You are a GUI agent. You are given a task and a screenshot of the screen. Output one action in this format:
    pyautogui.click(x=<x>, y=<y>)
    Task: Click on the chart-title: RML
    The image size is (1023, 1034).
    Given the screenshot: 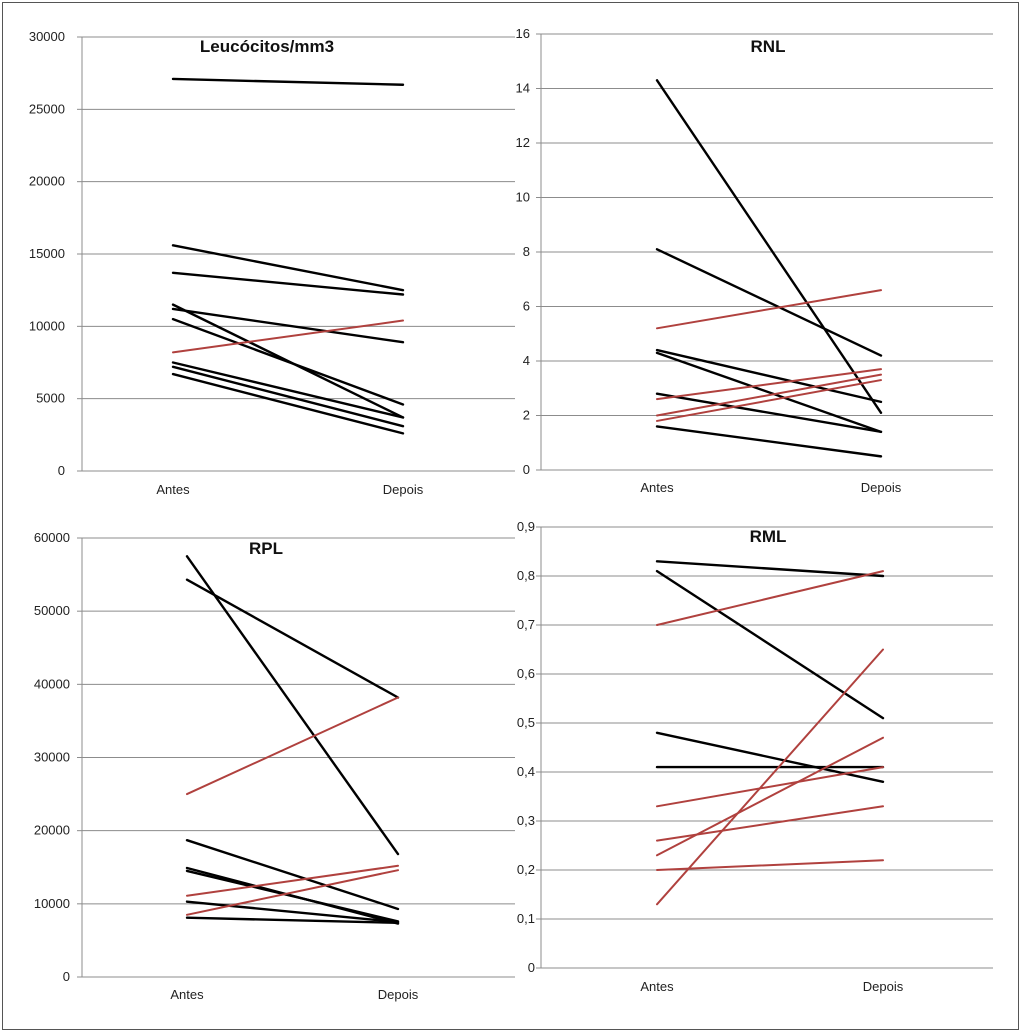 What is the action you would take?
    pyautogui.click(x=768, y=536)
    